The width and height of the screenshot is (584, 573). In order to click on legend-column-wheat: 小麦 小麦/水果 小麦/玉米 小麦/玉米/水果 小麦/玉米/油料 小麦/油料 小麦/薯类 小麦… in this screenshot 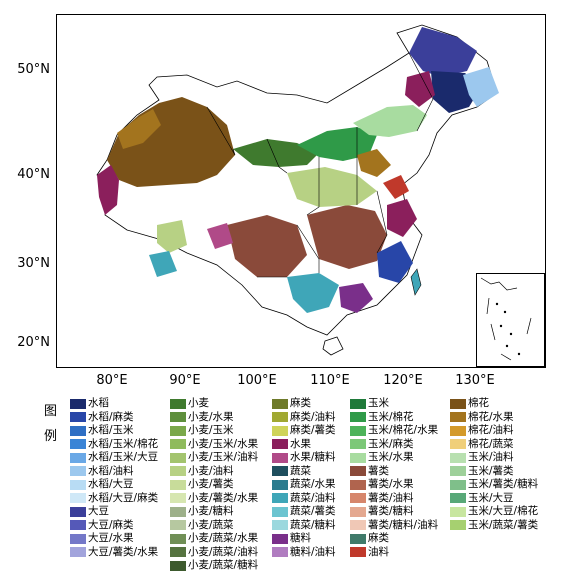, I will do `click(214, 485)`.